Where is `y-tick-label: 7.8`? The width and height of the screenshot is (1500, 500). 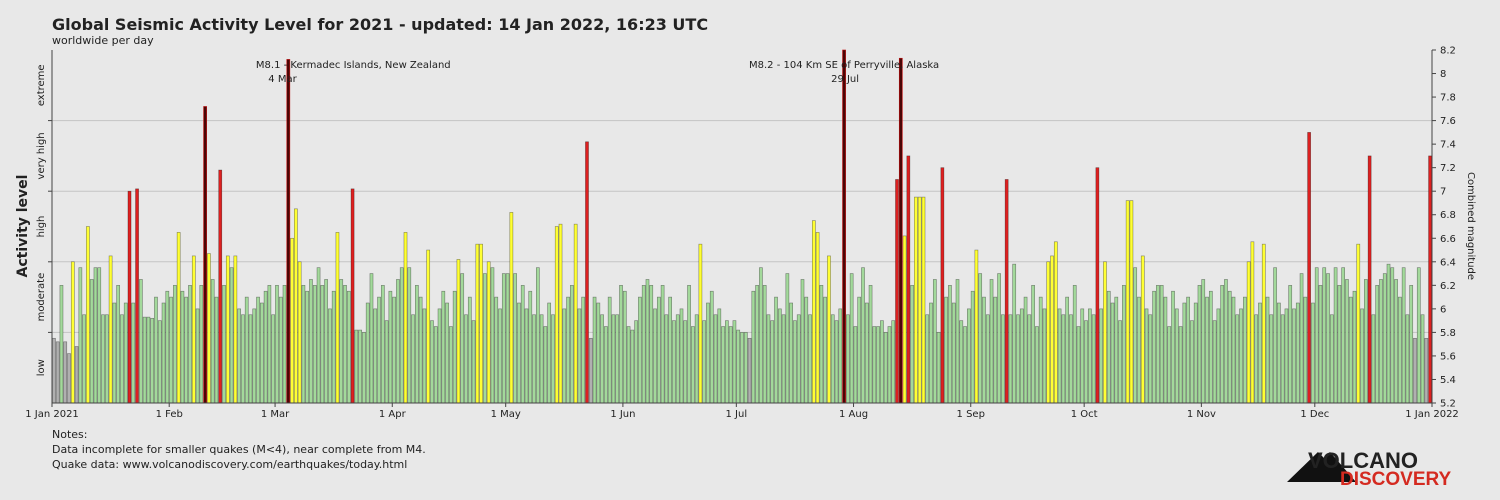
y-tick-label: 7.8 is located at coordinates (1448, 98).